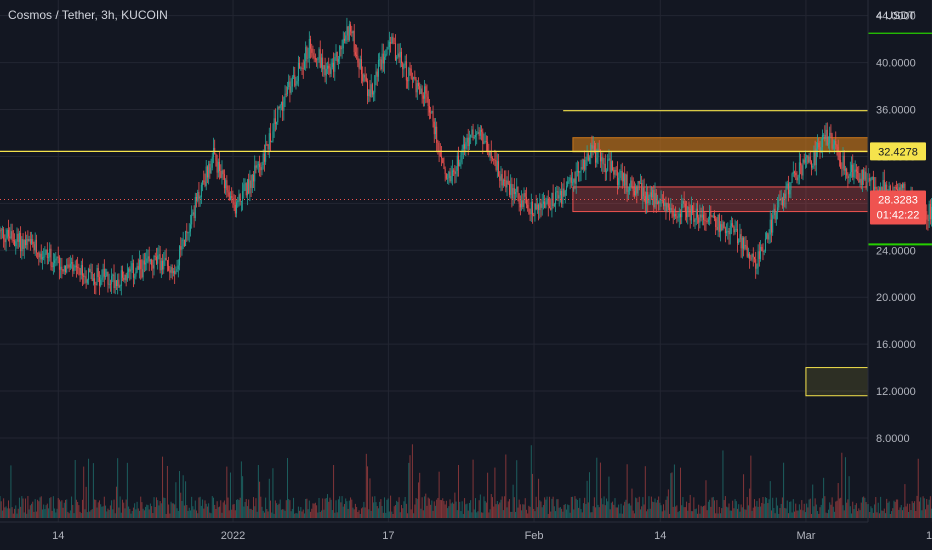 The width and height of the screenshot is (932, 550). I want to click on currency-label: 4 USDT, so click(896, 16).